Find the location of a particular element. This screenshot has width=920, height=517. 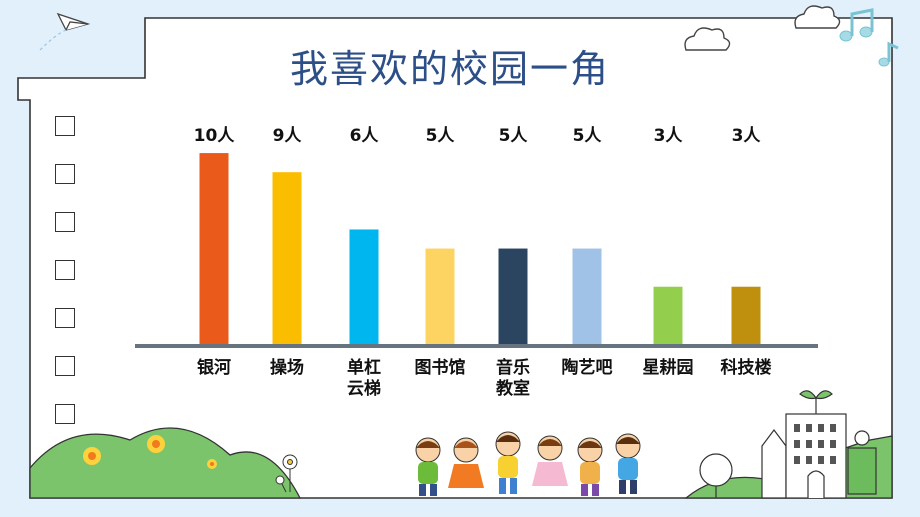

category-label: 银河 is located at coordinates (214, 368).